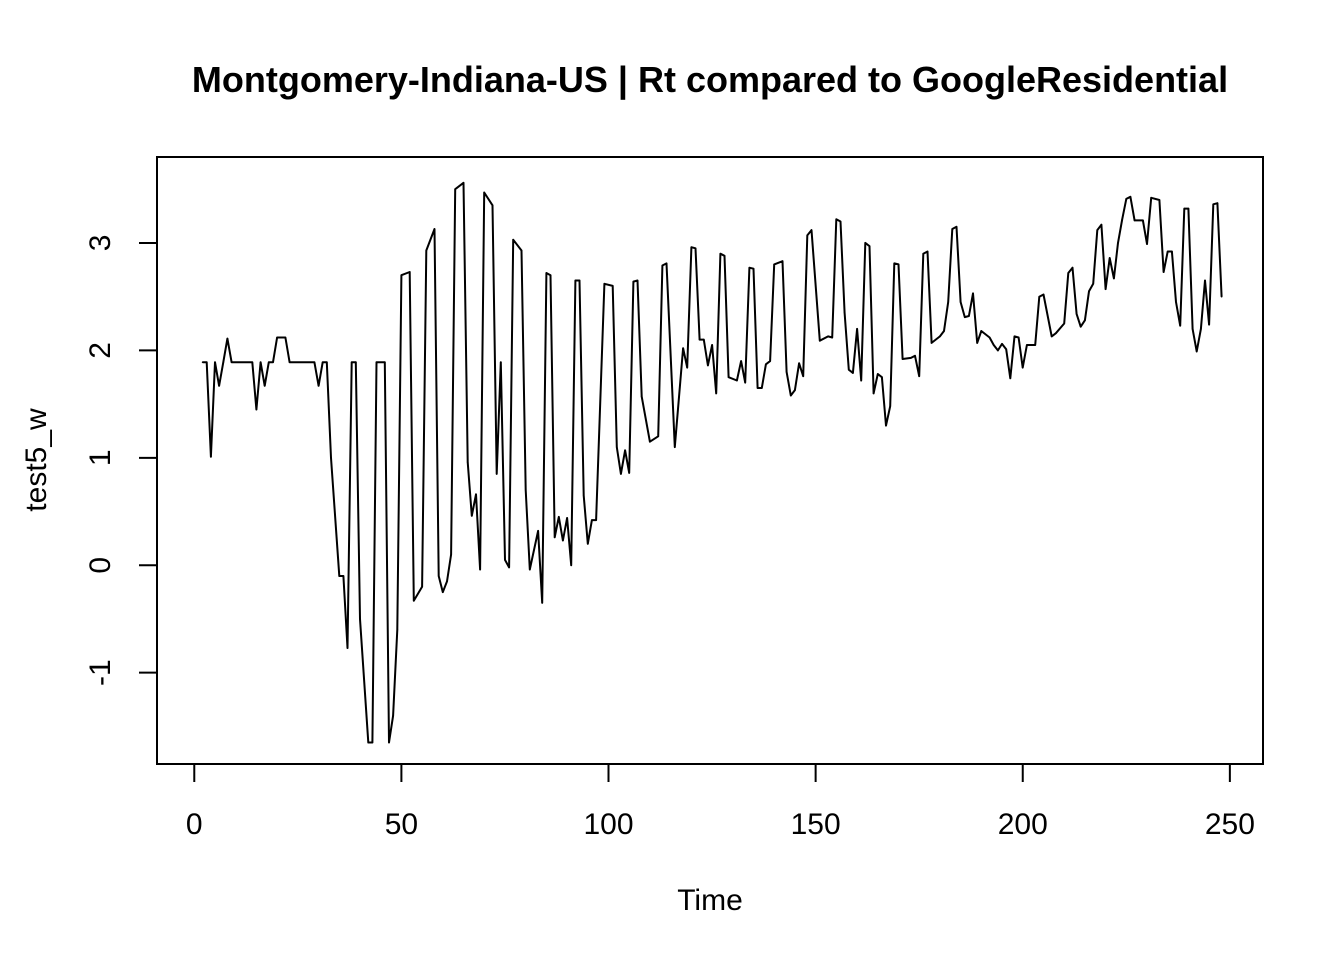  I want to click on y-axis: -1 0 1 2 3, so click(121, 460).